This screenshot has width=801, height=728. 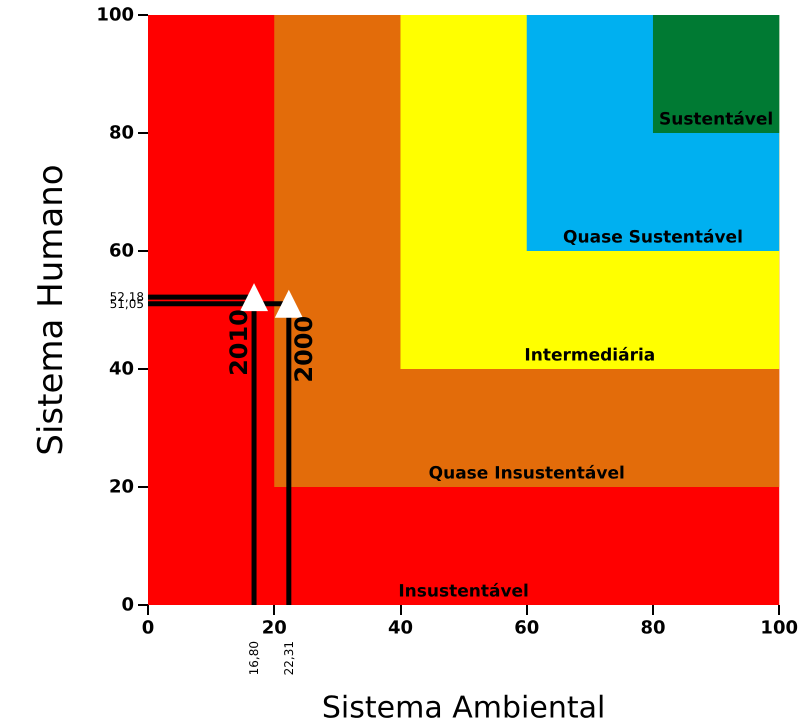 What do you see at coordinates (463, 592) in the screenshot?
I see `band-label: Insustentável` at bounding box center [463, 592].